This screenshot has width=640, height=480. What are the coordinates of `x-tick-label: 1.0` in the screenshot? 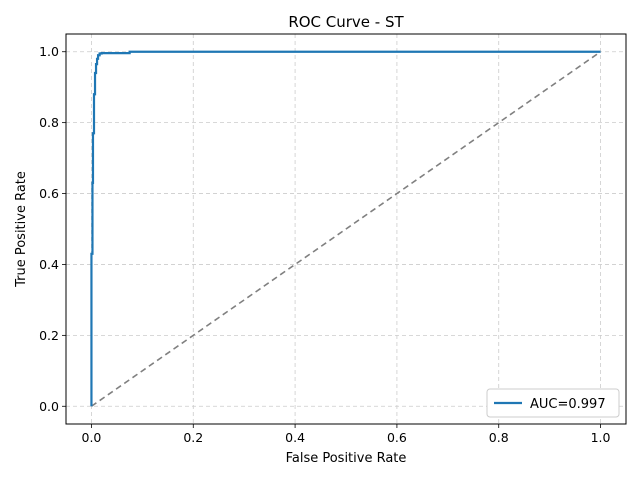 It's located at (601, 437).